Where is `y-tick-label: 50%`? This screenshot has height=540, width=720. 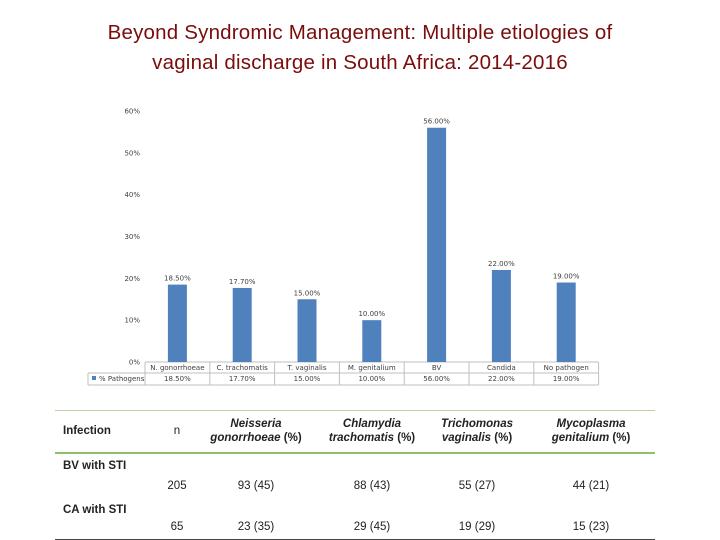
y-tick-label: 50% is located at coordinates (132, 153).